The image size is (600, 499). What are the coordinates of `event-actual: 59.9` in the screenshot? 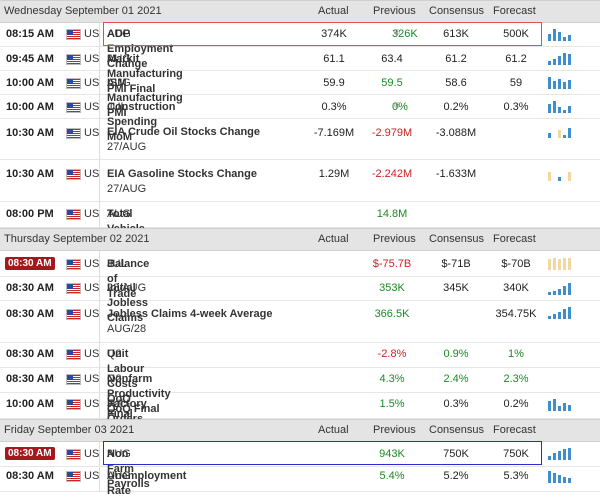 It's located at (334, 83).